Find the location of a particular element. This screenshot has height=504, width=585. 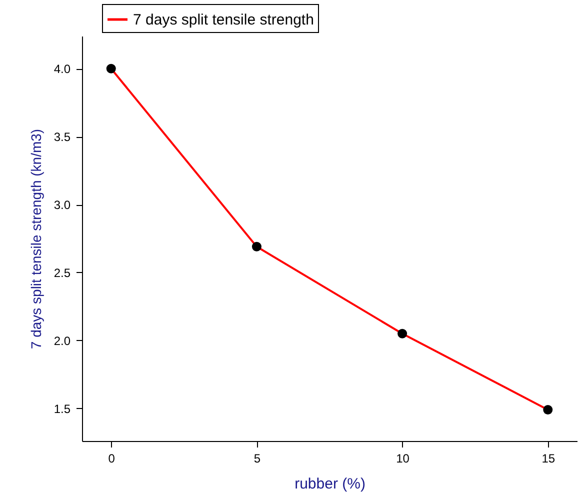

x-tick-label: 15 is located at coordinates (549, 459).